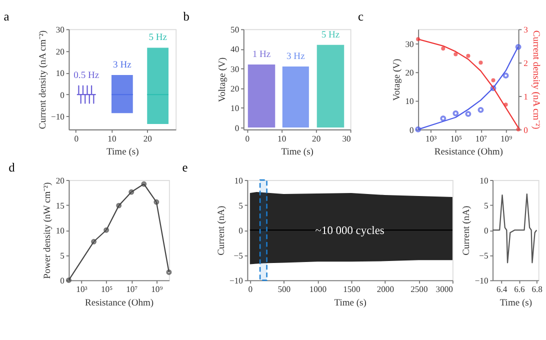 The height and width of the screenshot is (340, 546). What do you see at coordinates (444, 289) in the screenshot?
I see `x-tick-label: 3000` at bounding box center [444, 289].